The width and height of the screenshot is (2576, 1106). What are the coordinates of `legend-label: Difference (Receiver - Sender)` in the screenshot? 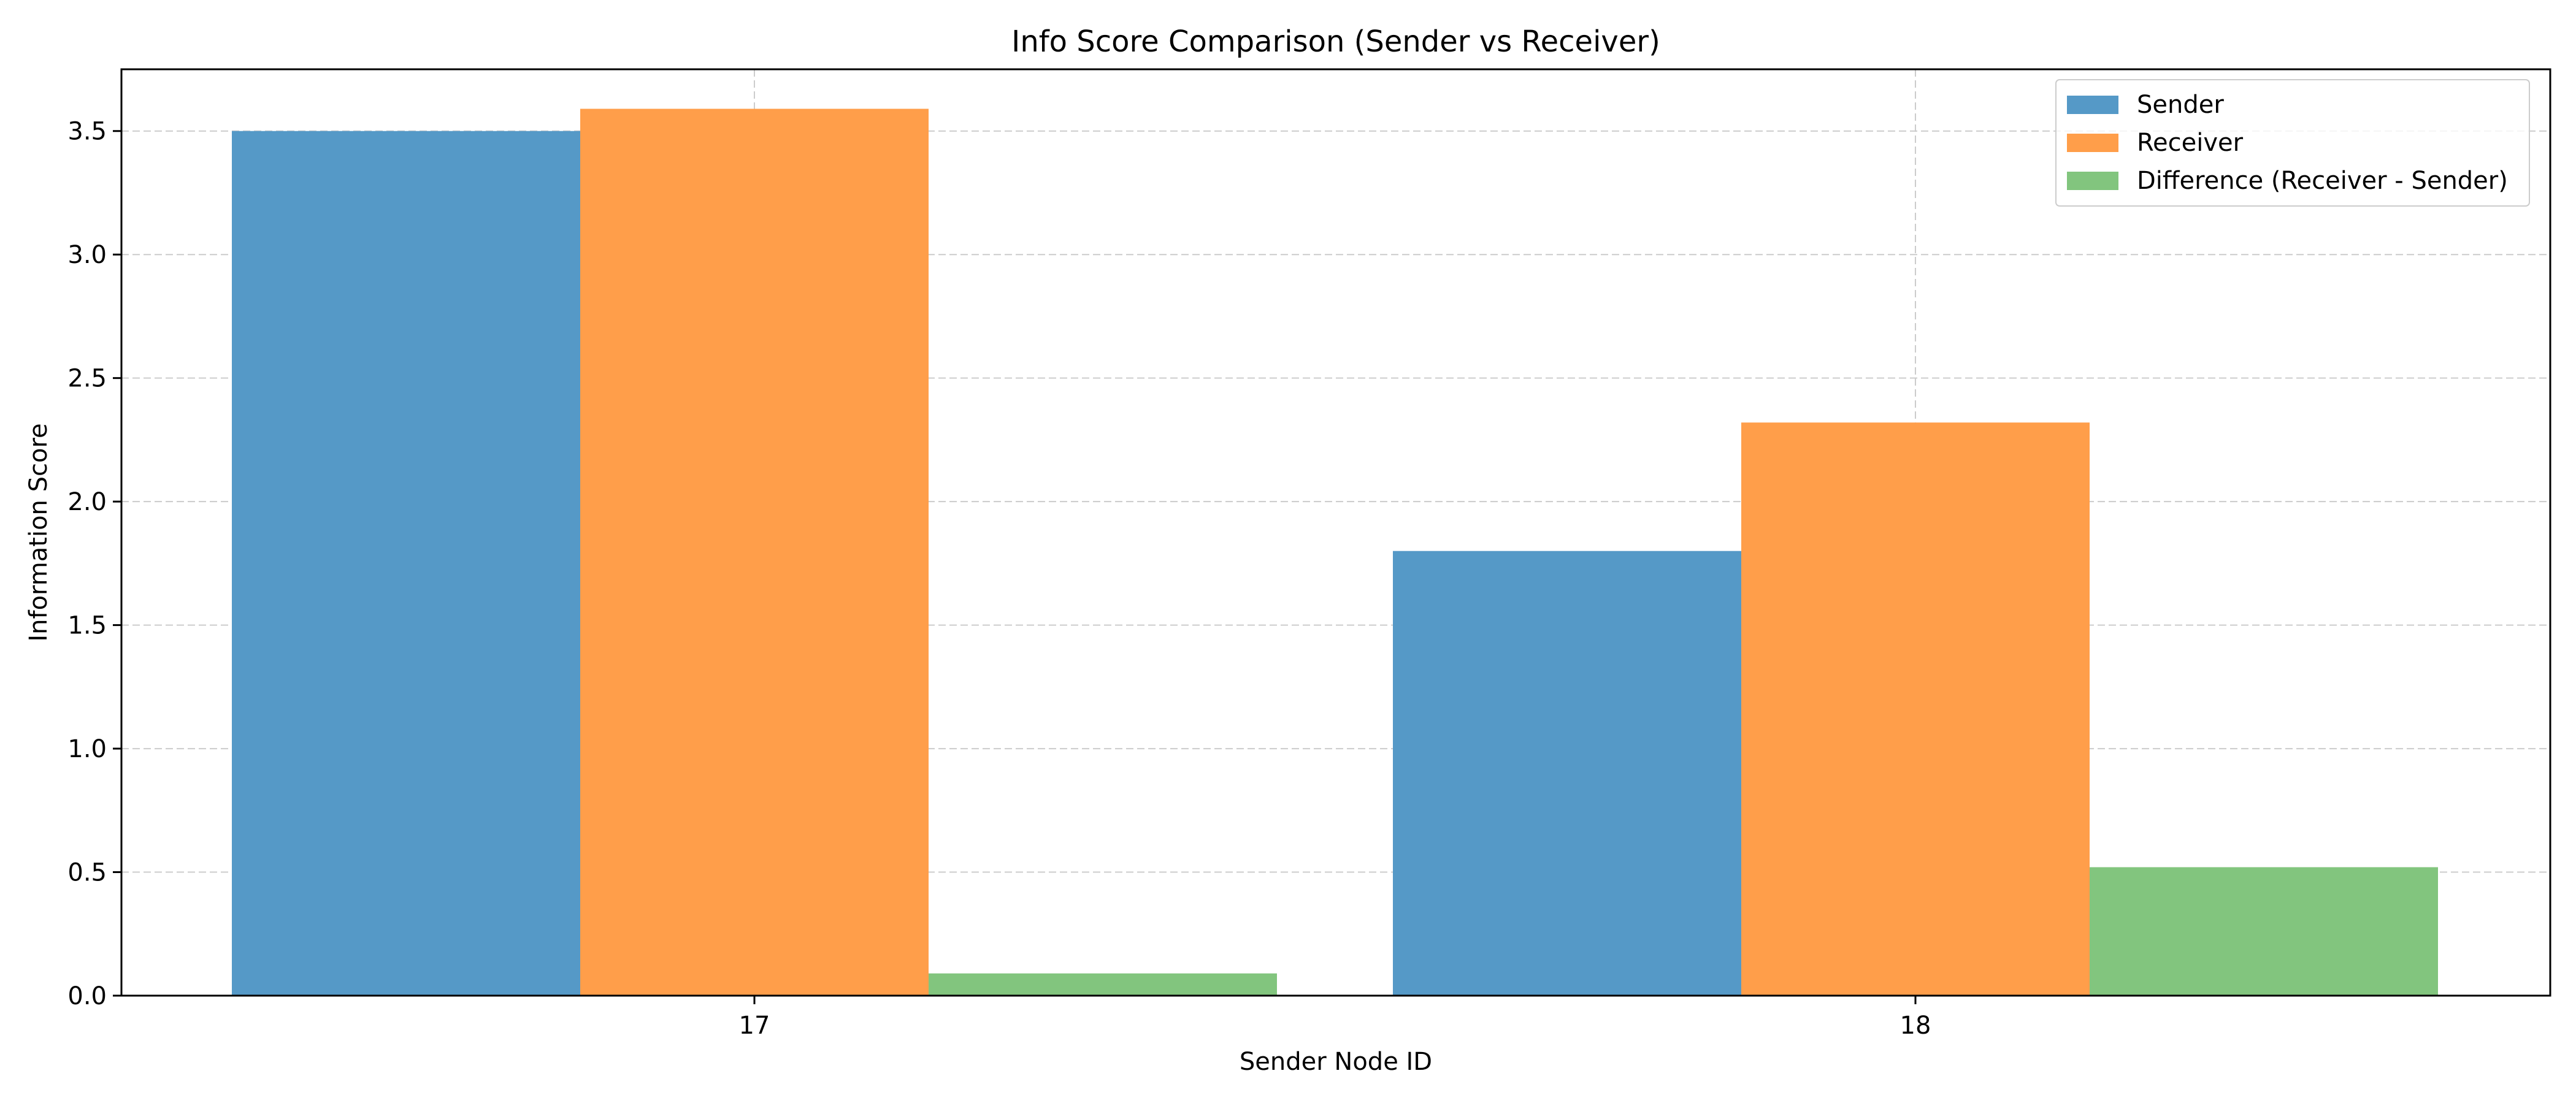 It's located at (2322, 181).